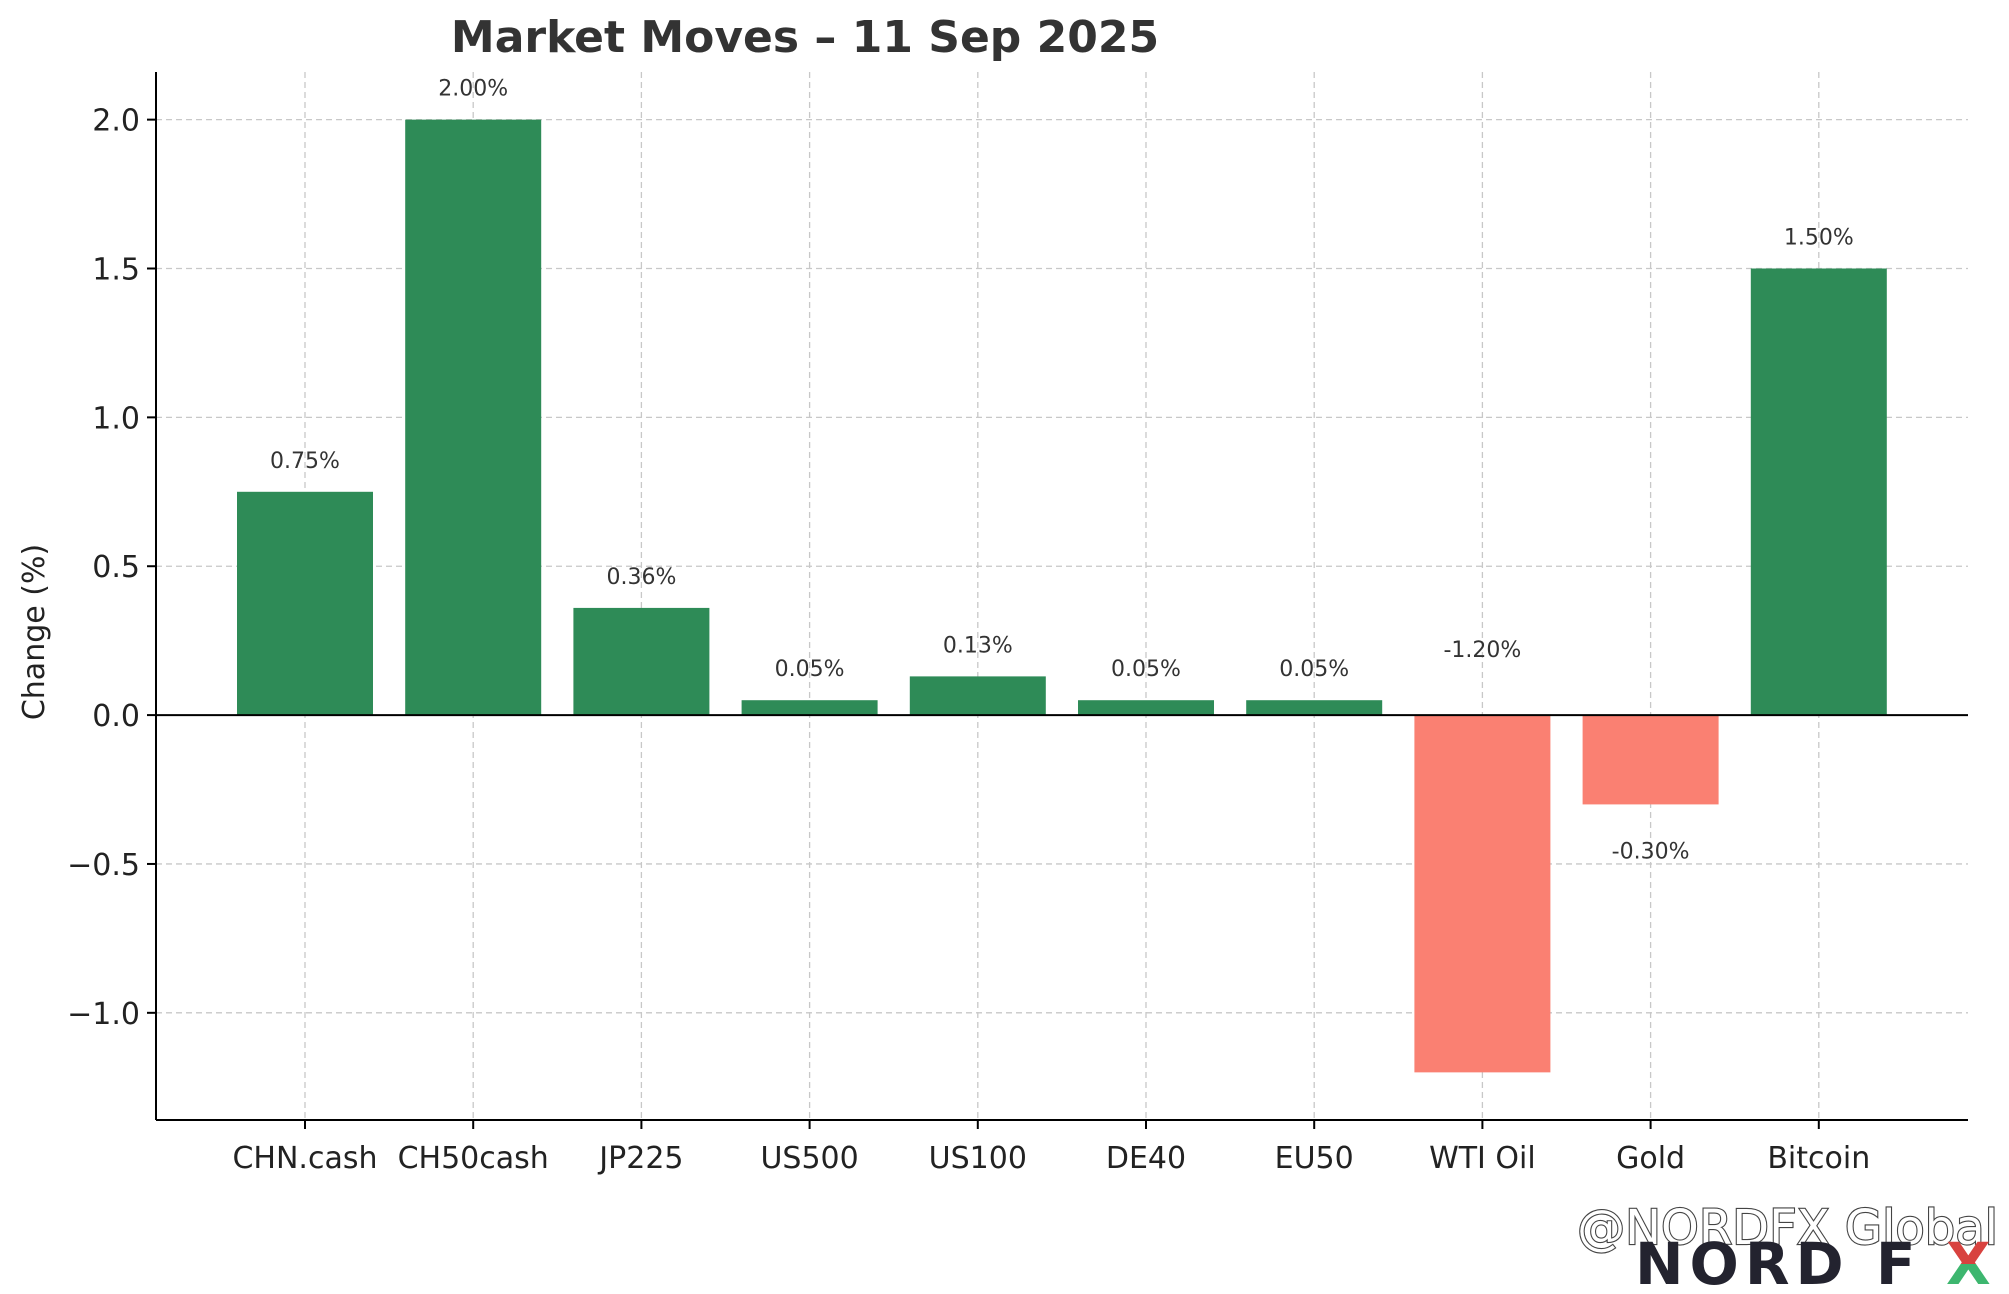 Image resolution: width=2009 pixels, height=1294 pixels. What do you see at coordinates (116, 567) in the screenshot?
I see `y-tick-label: 0.5` at bounding box center [116, 567].